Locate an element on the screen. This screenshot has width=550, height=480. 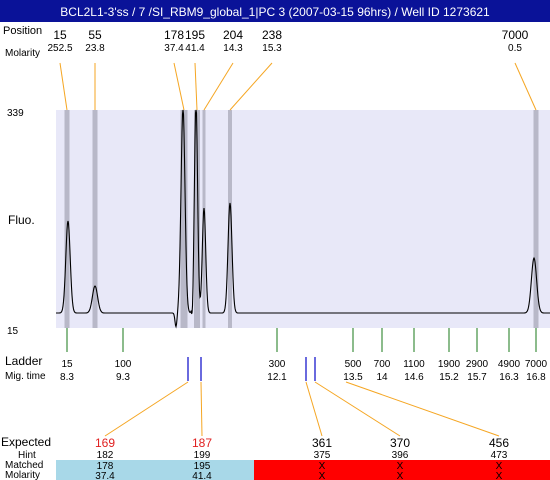
molarity-row-label: Molarity is located at coordinates (22, 475).